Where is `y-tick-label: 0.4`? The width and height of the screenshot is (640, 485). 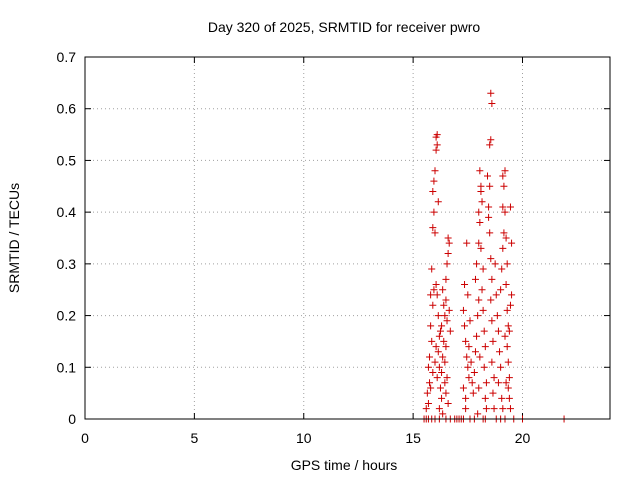 y-tick-label: 0.4 is located at coordinates (67, 212).